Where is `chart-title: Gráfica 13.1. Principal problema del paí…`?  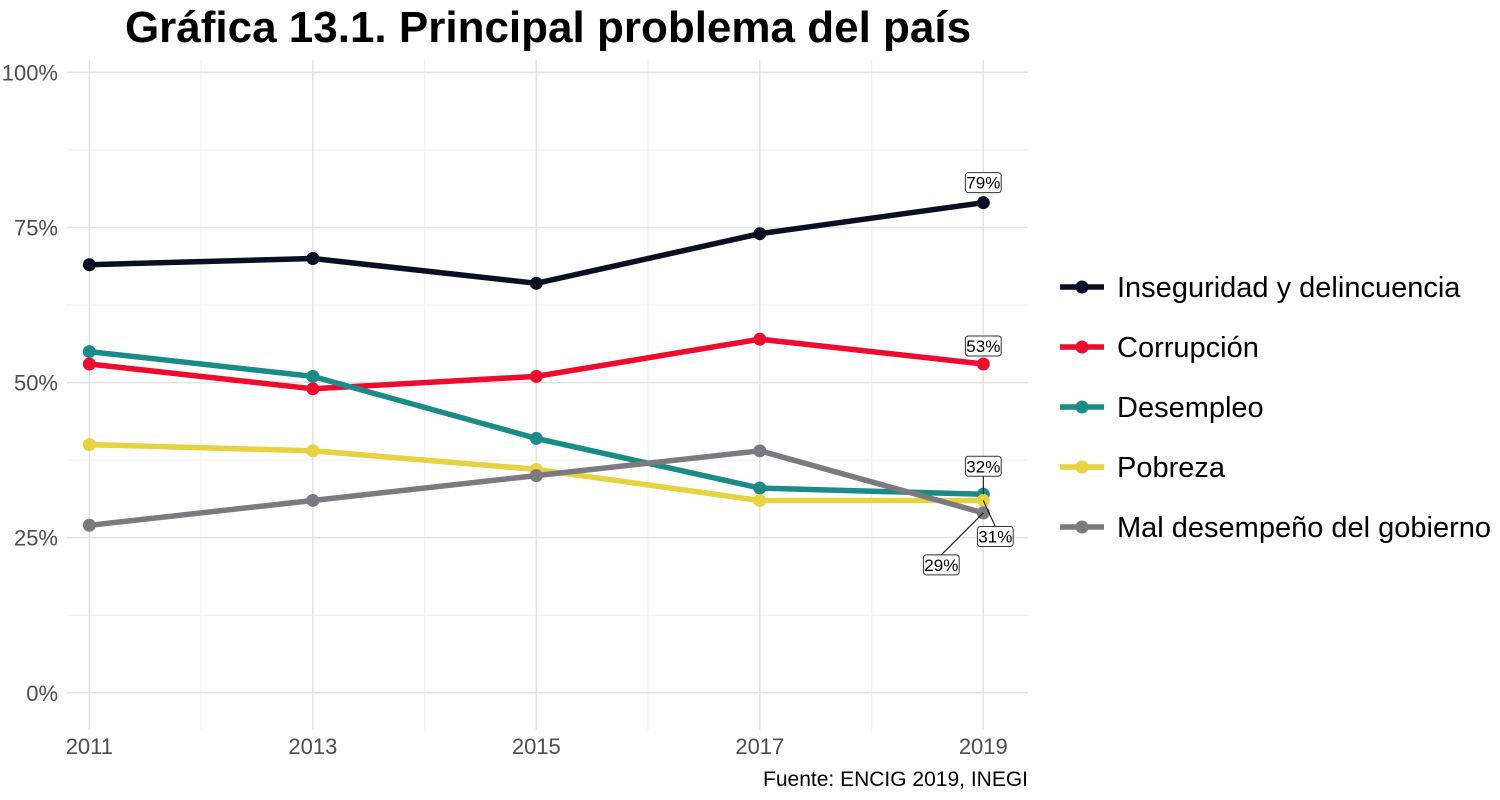 chart-title: Gráfica 13.1. Principal problema del paí… is located at coordinates (548, 27).